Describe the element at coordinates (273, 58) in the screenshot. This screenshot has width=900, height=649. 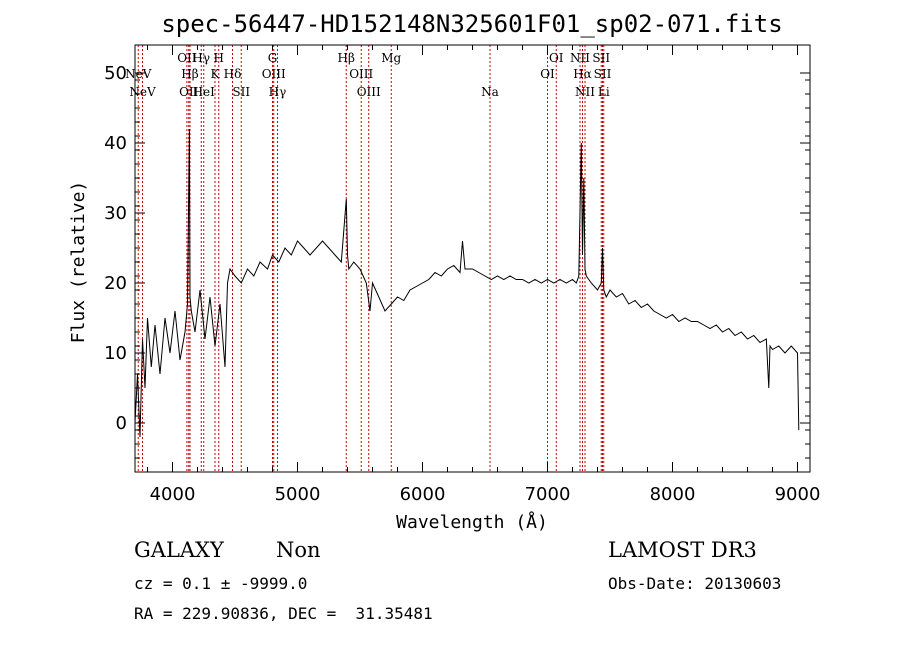
I see `spectral-line-label: G` at that location.